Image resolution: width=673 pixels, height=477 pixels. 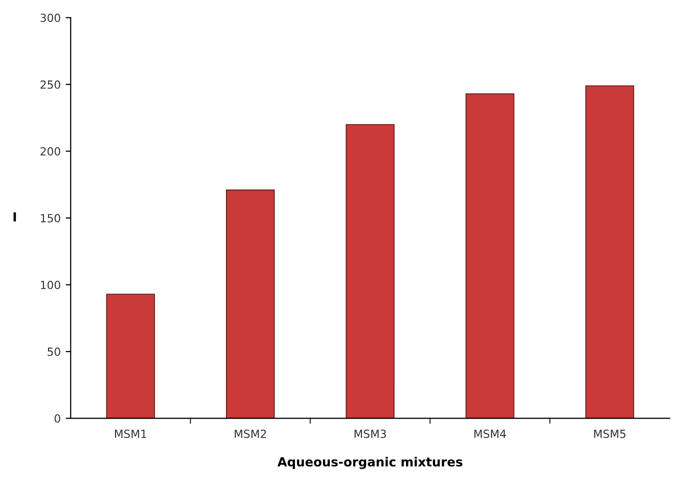 I want to click on x-tick-label: MSM5, so click(x=610, y=434).